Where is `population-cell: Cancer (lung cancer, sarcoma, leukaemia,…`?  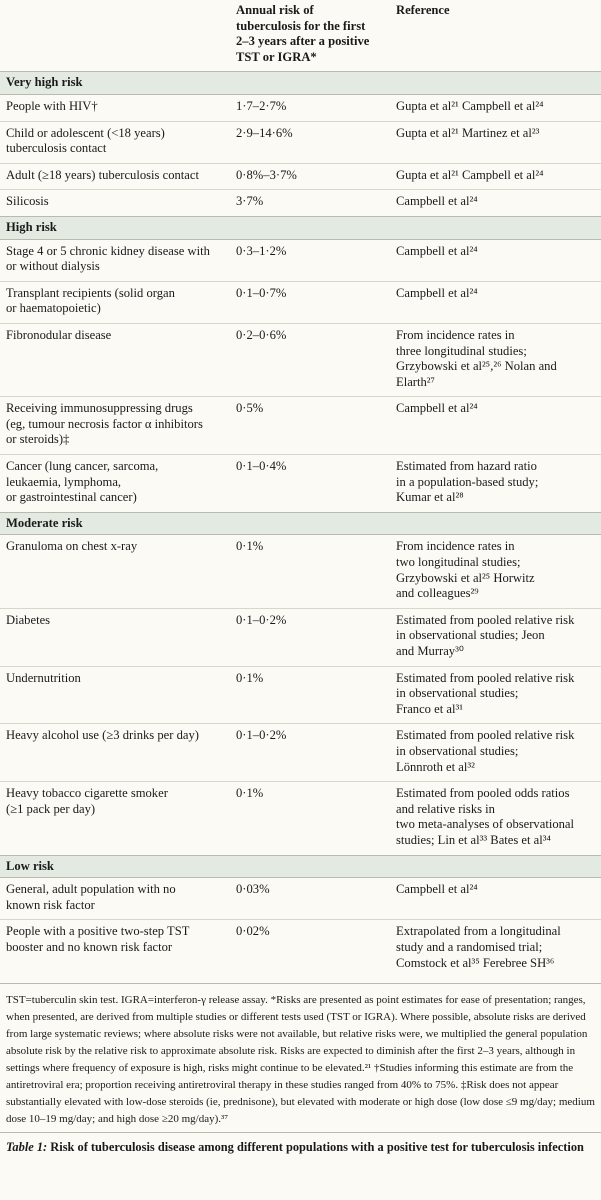
population-cell: Cancer (lung cancer, sarcoma, leukaemia,… is located at coordinates (82, 482).